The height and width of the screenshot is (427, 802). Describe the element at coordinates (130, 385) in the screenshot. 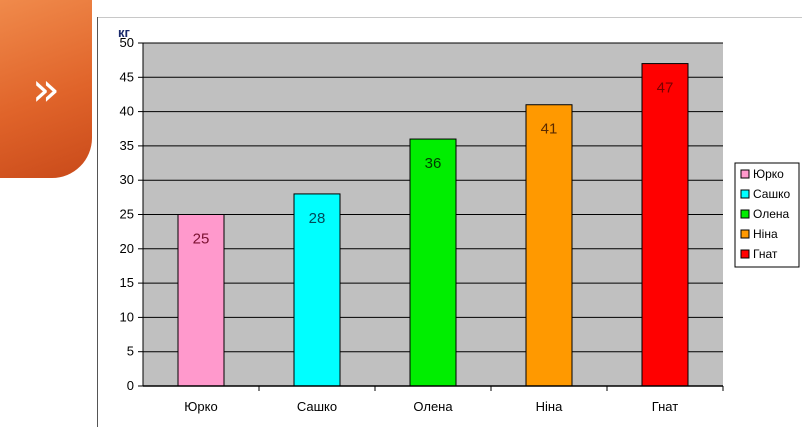

I see `y-tick-label: 0` at that location.